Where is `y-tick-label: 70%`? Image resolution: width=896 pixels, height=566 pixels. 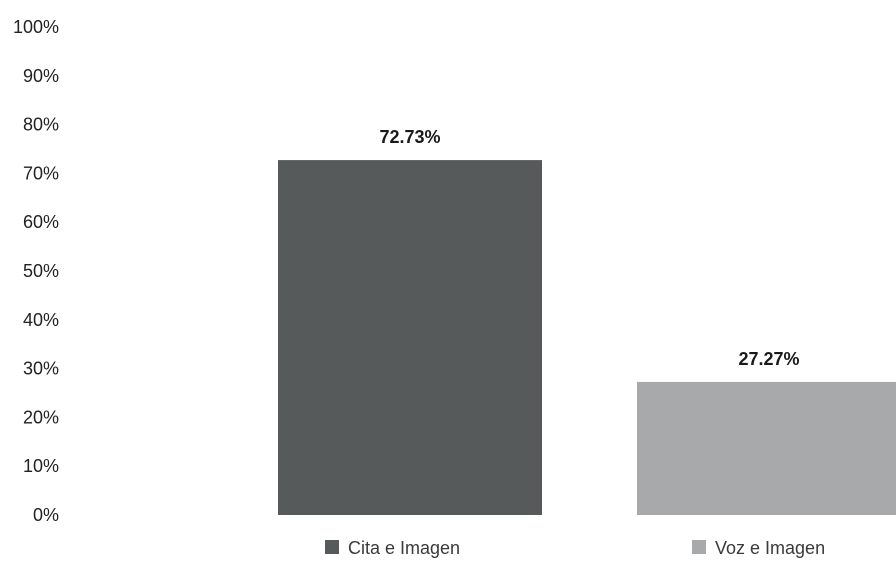
y-tick-label: 70% is located at coordinates (41, 173).